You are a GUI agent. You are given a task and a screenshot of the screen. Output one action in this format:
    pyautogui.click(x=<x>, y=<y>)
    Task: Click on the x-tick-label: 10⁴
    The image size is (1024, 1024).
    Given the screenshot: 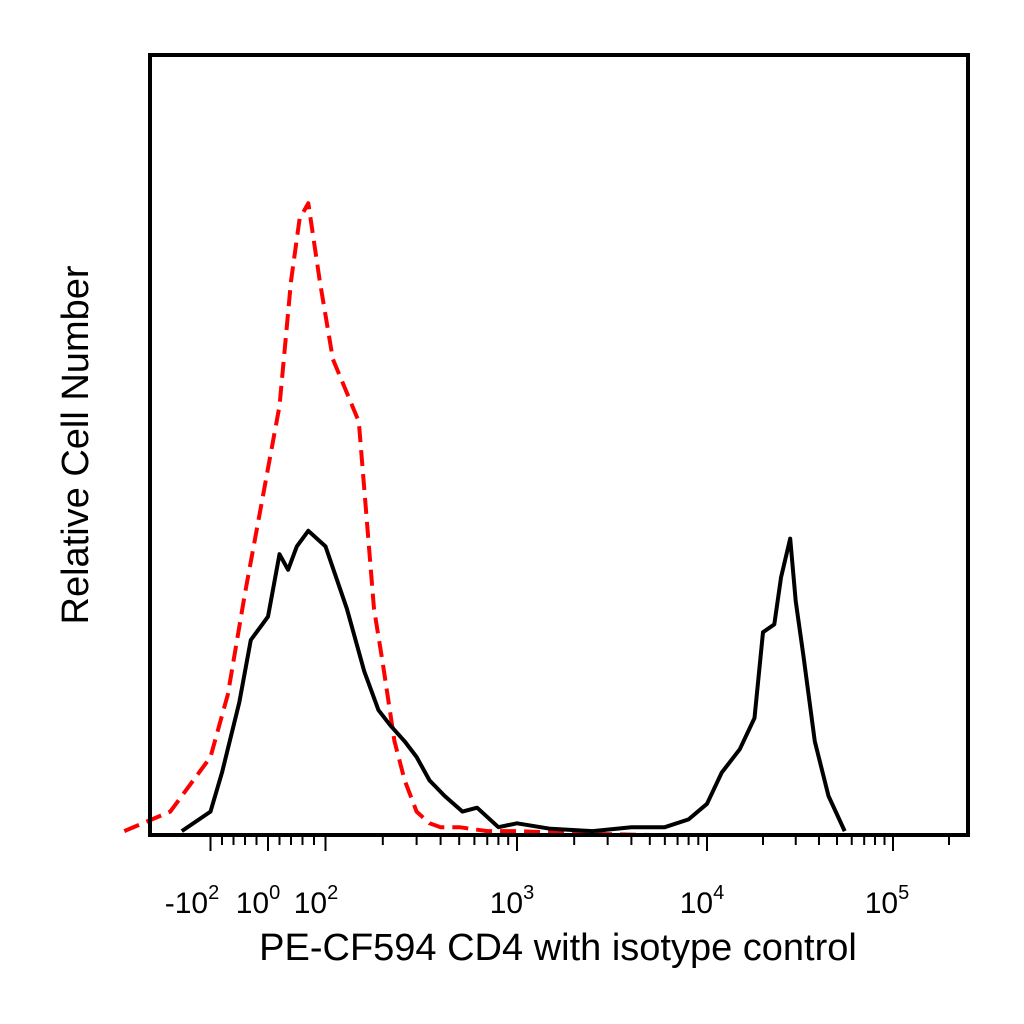 What is the action you would take?
    pyautogui.click(x=702, y=901)
    